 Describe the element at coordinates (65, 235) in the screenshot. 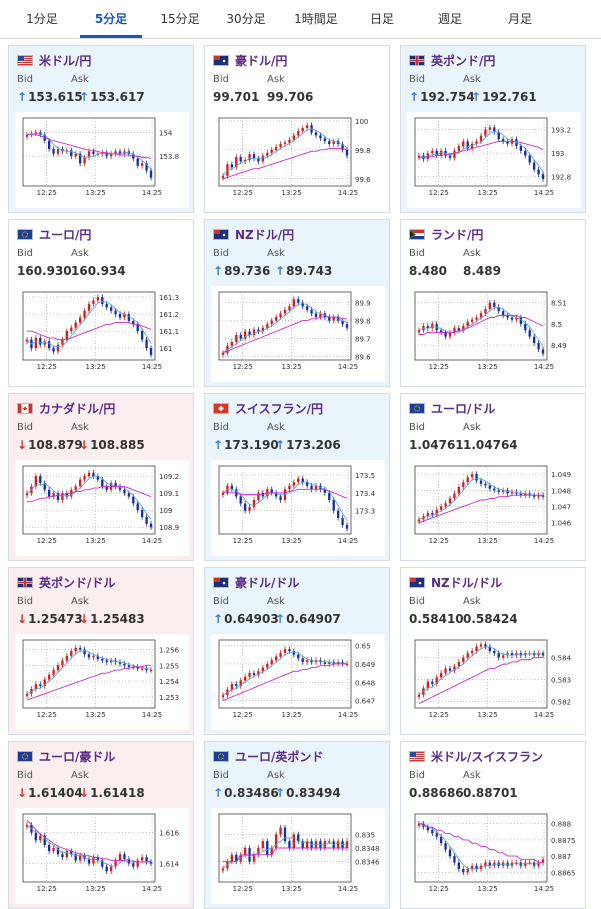

I see `pair-name-link: ユーロ/円` at that location.